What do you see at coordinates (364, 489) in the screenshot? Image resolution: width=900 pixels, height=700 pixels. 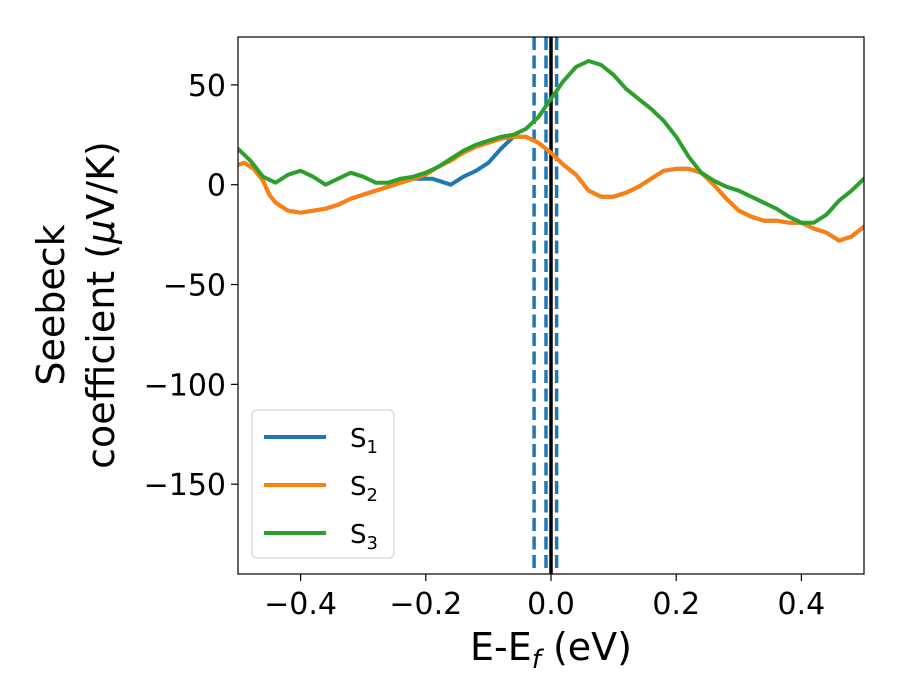 I see `legend-label-s2: S2` at bounding box center [364, 489].